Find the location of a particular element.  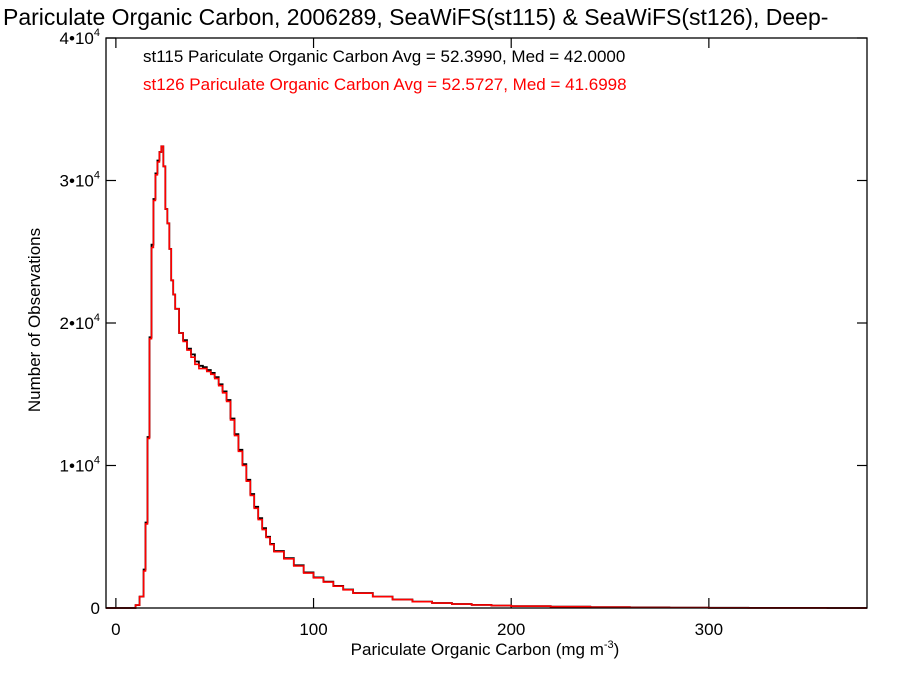

x-tick-label-2: 200 is located at coordinates (511, 629).